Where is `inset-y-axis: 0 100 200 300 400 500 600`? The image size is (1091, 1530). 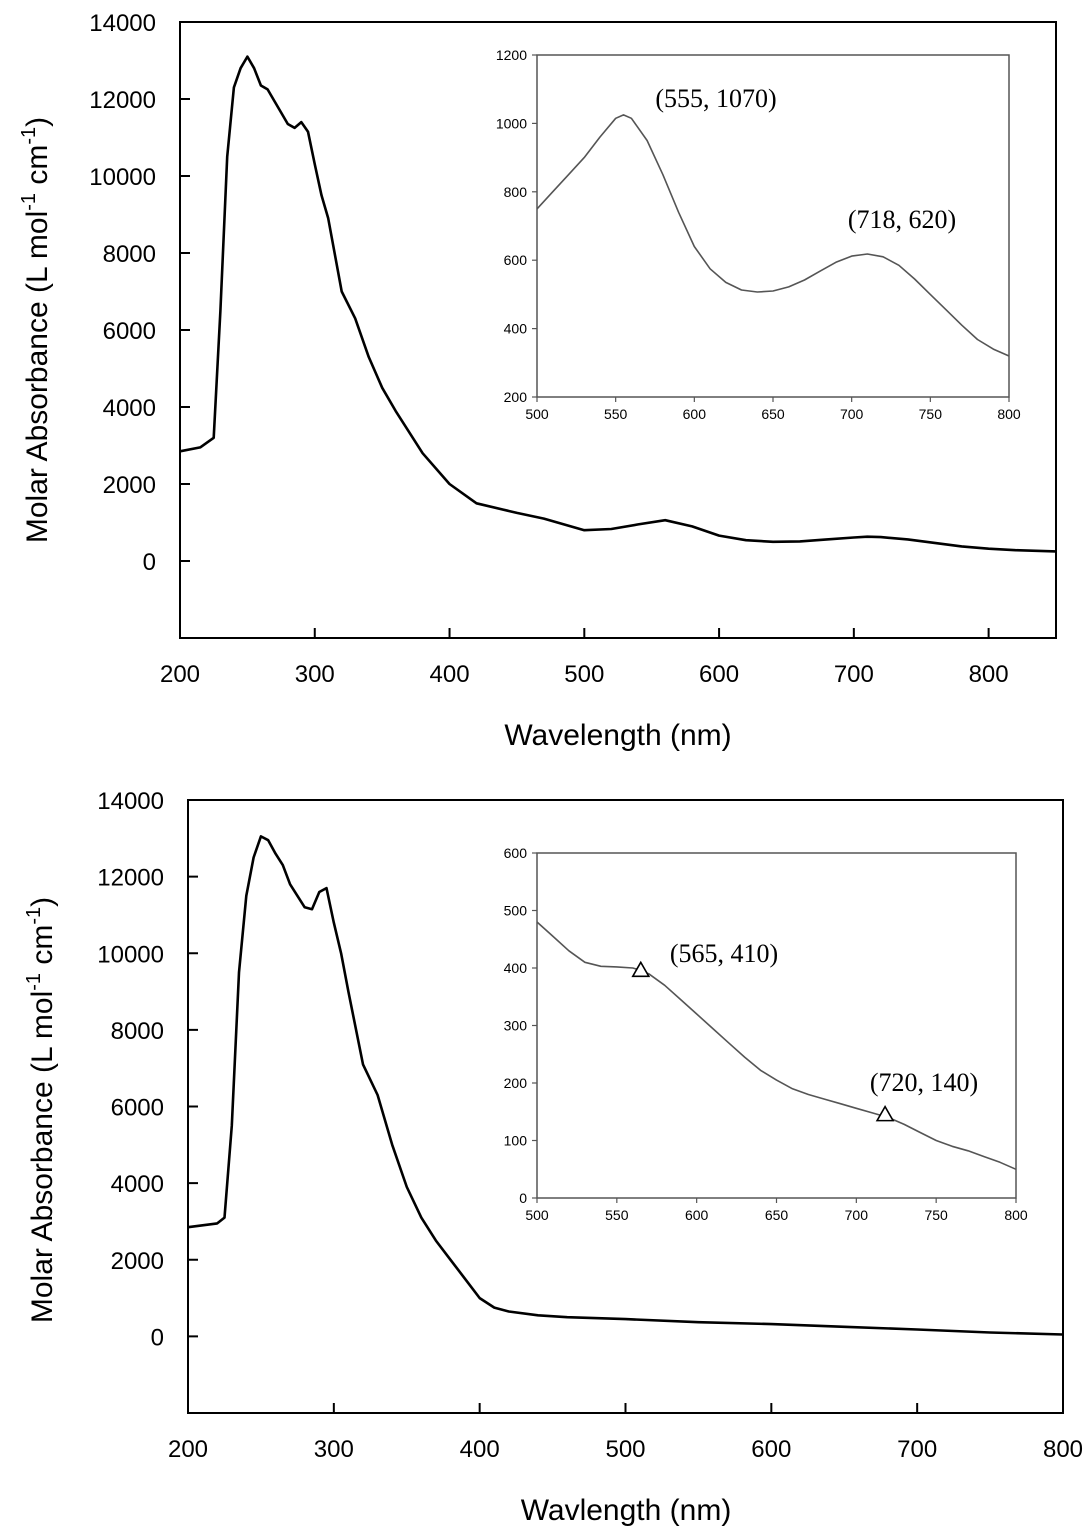 inset-y-axis: 0 100 200 300 400 500 600 is located at coordinates (520, 1025).